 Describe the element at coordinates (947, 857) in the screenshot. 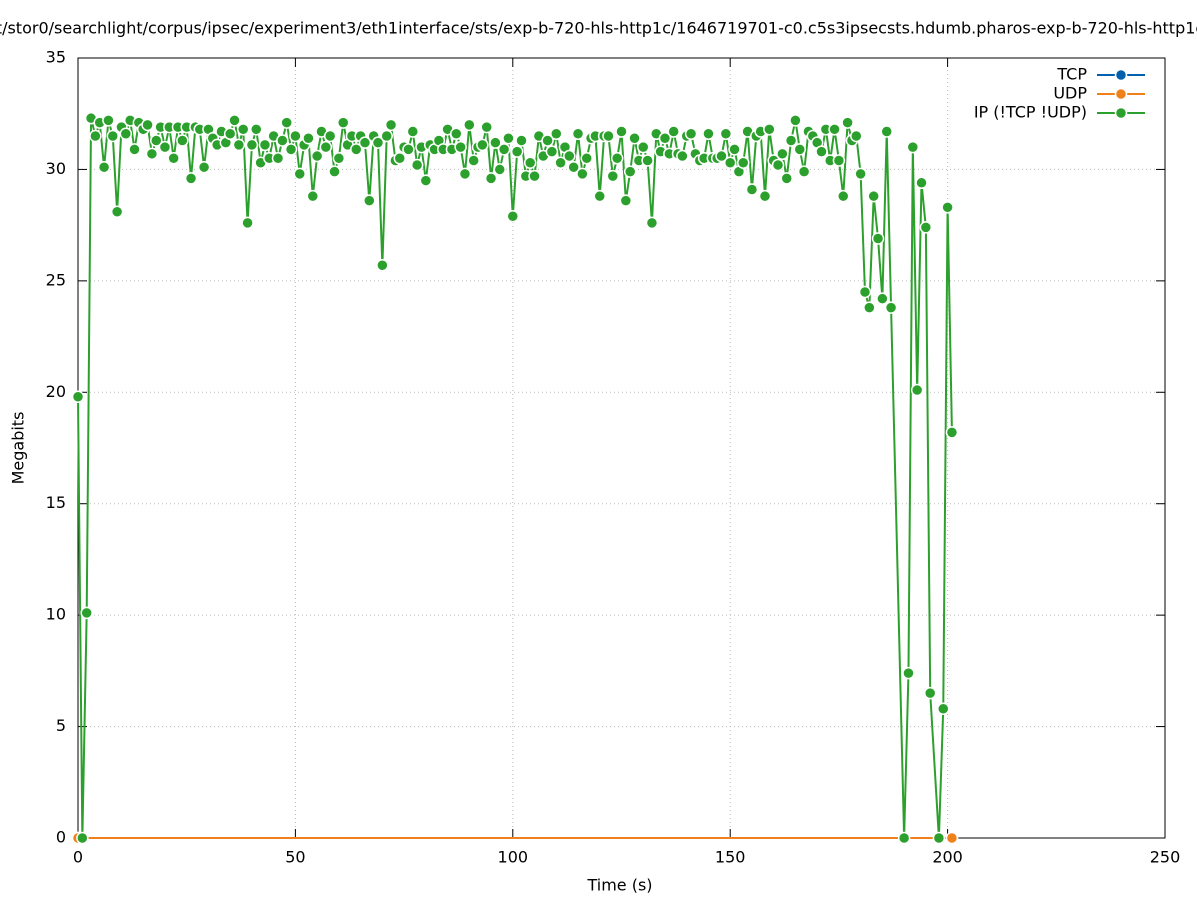

I see `x-tick-label: 200` at that location.